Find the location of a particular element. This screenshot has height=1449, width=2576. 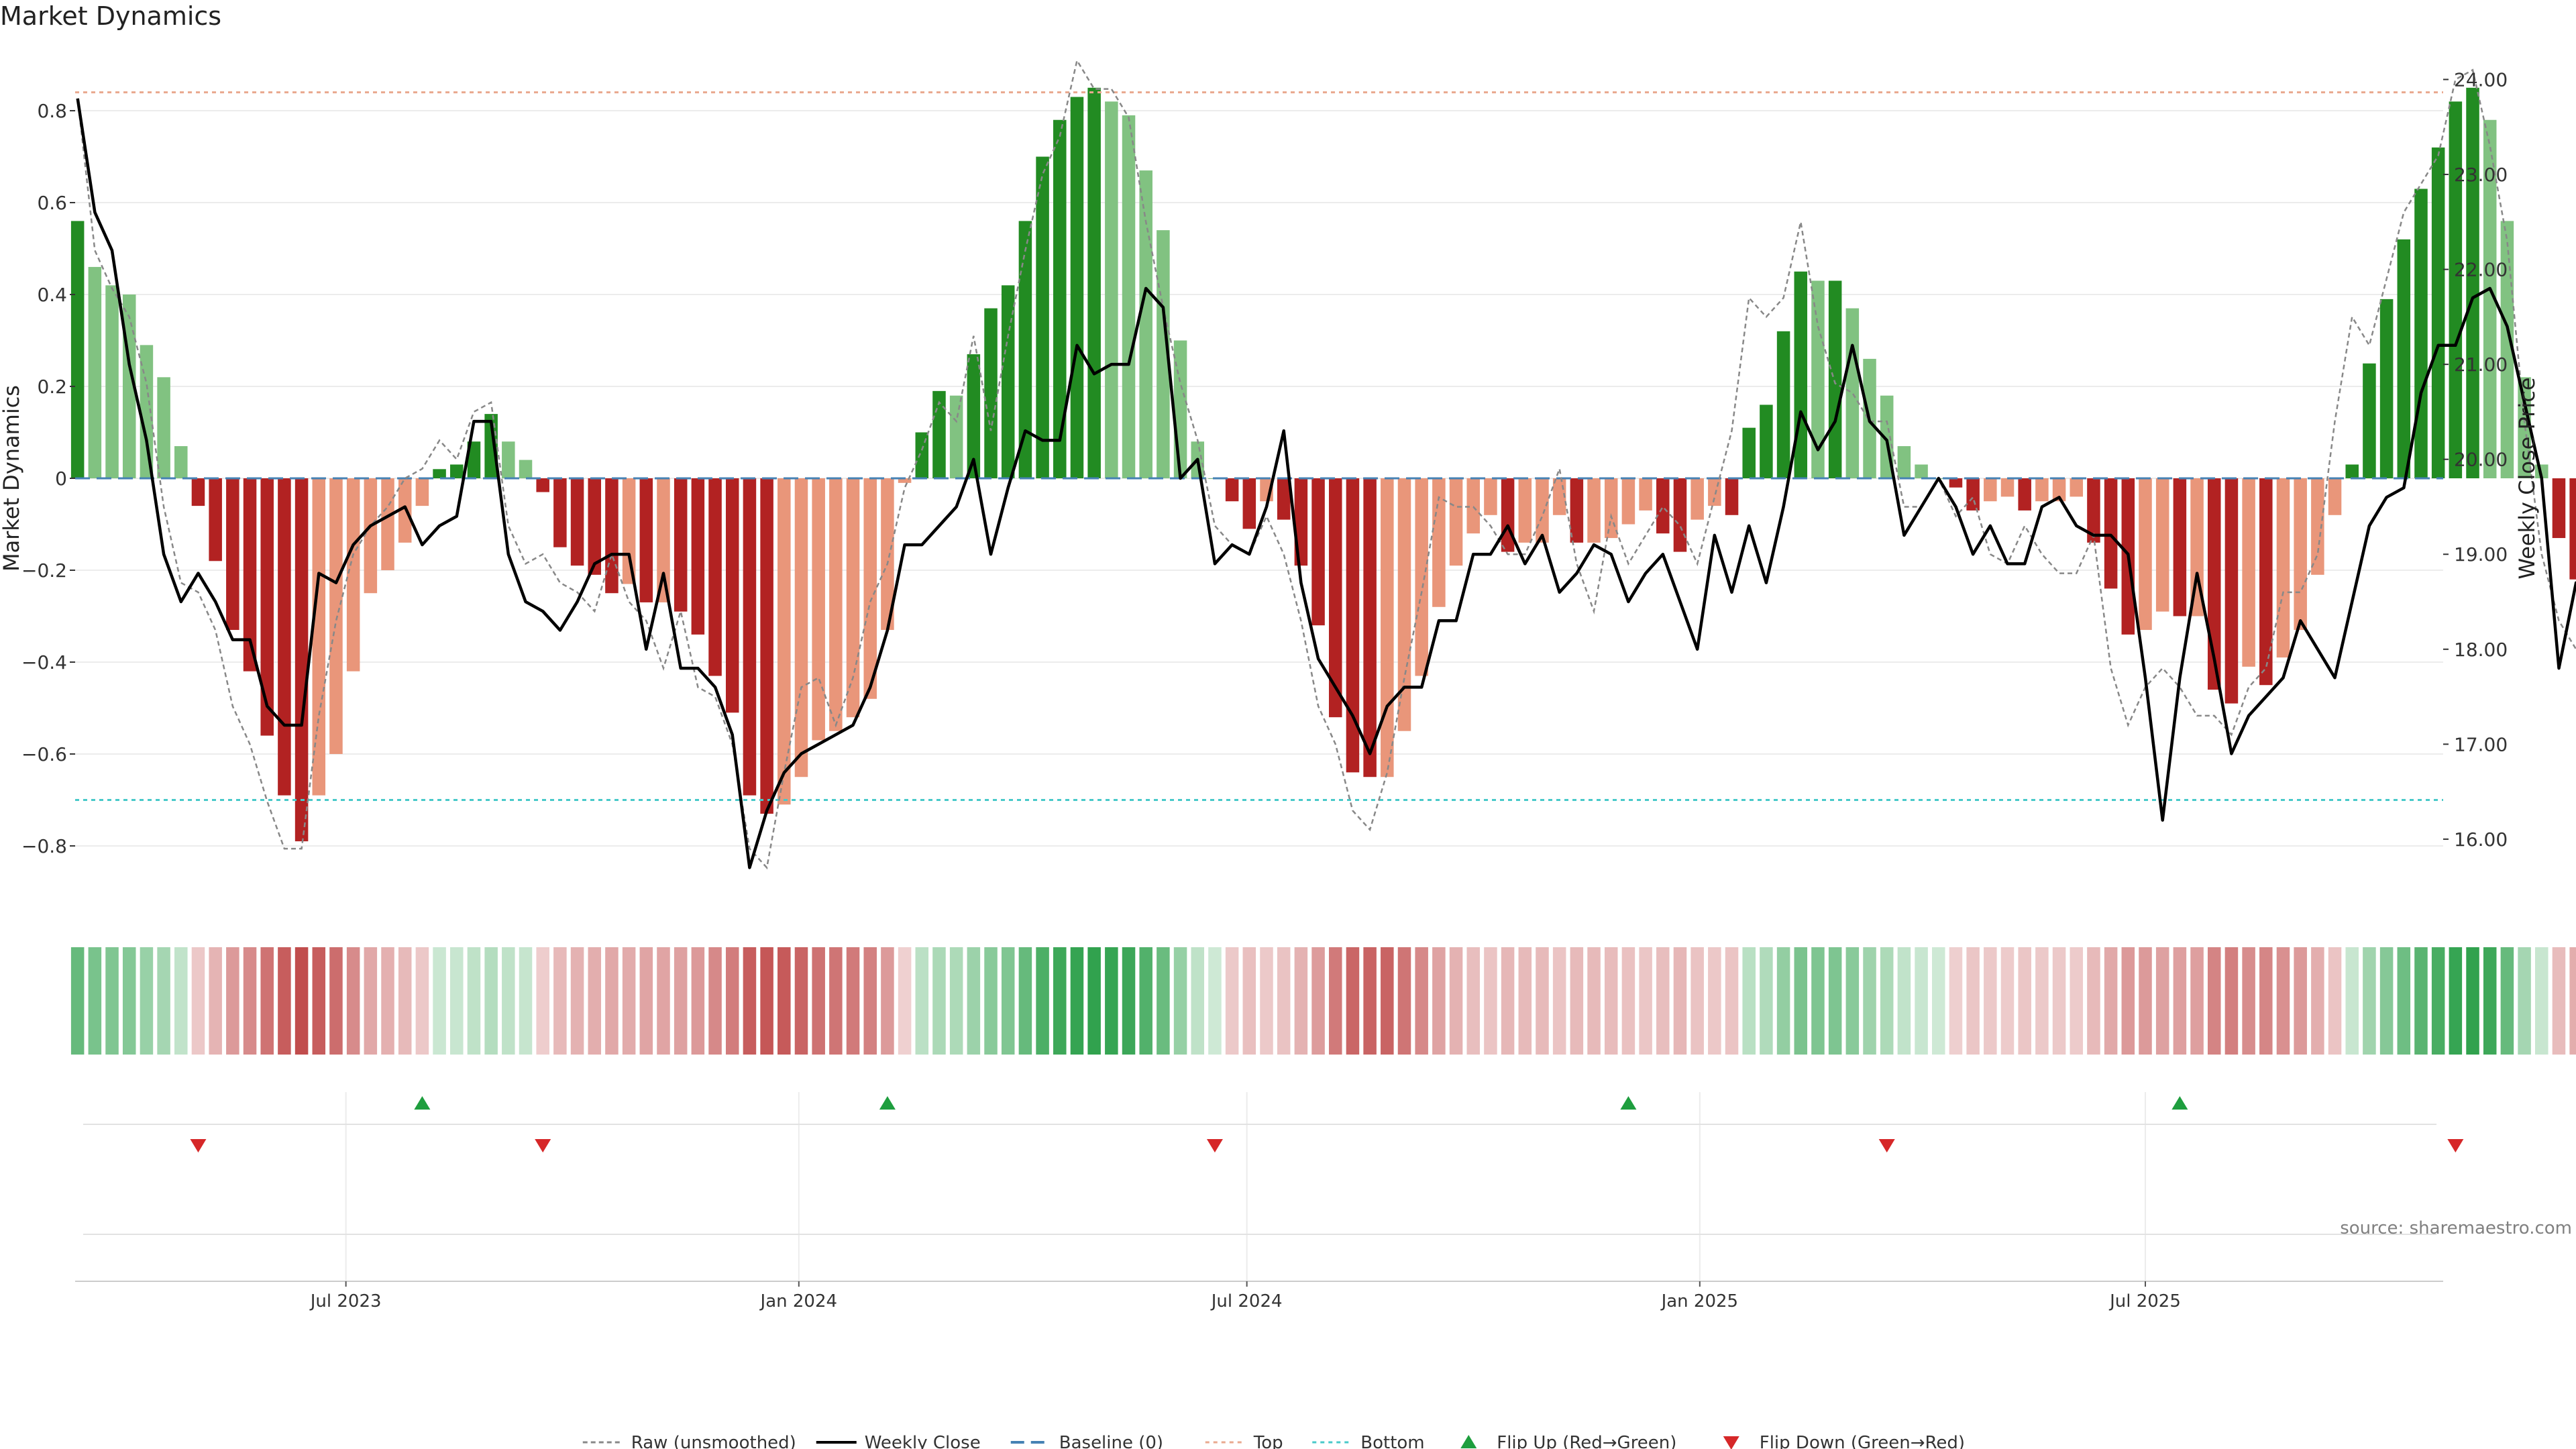

y2-tick-label: 24.00 is located at coordinates (2481, 79).